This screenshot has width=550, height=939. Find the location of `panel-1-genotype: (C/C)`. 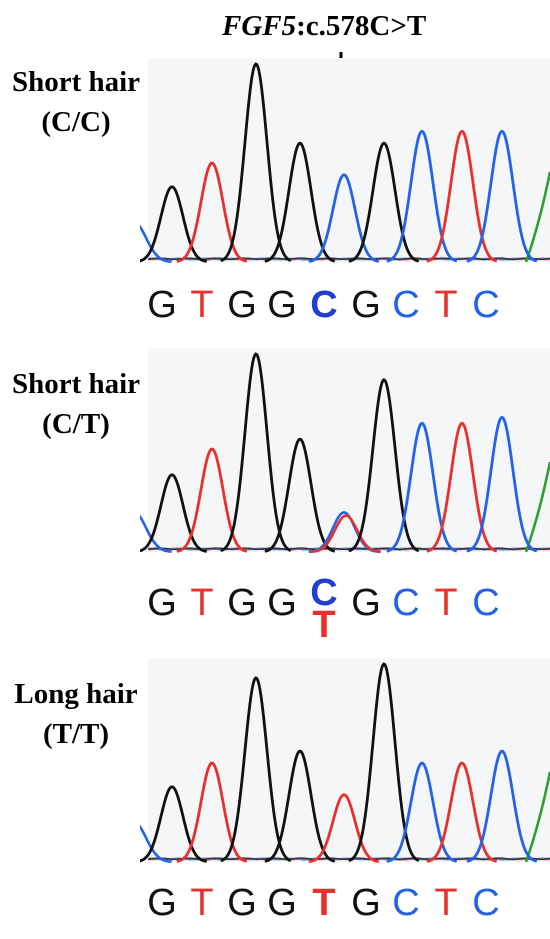

panel-1-genotype: (C/C) is located at coordinates (76, 122).